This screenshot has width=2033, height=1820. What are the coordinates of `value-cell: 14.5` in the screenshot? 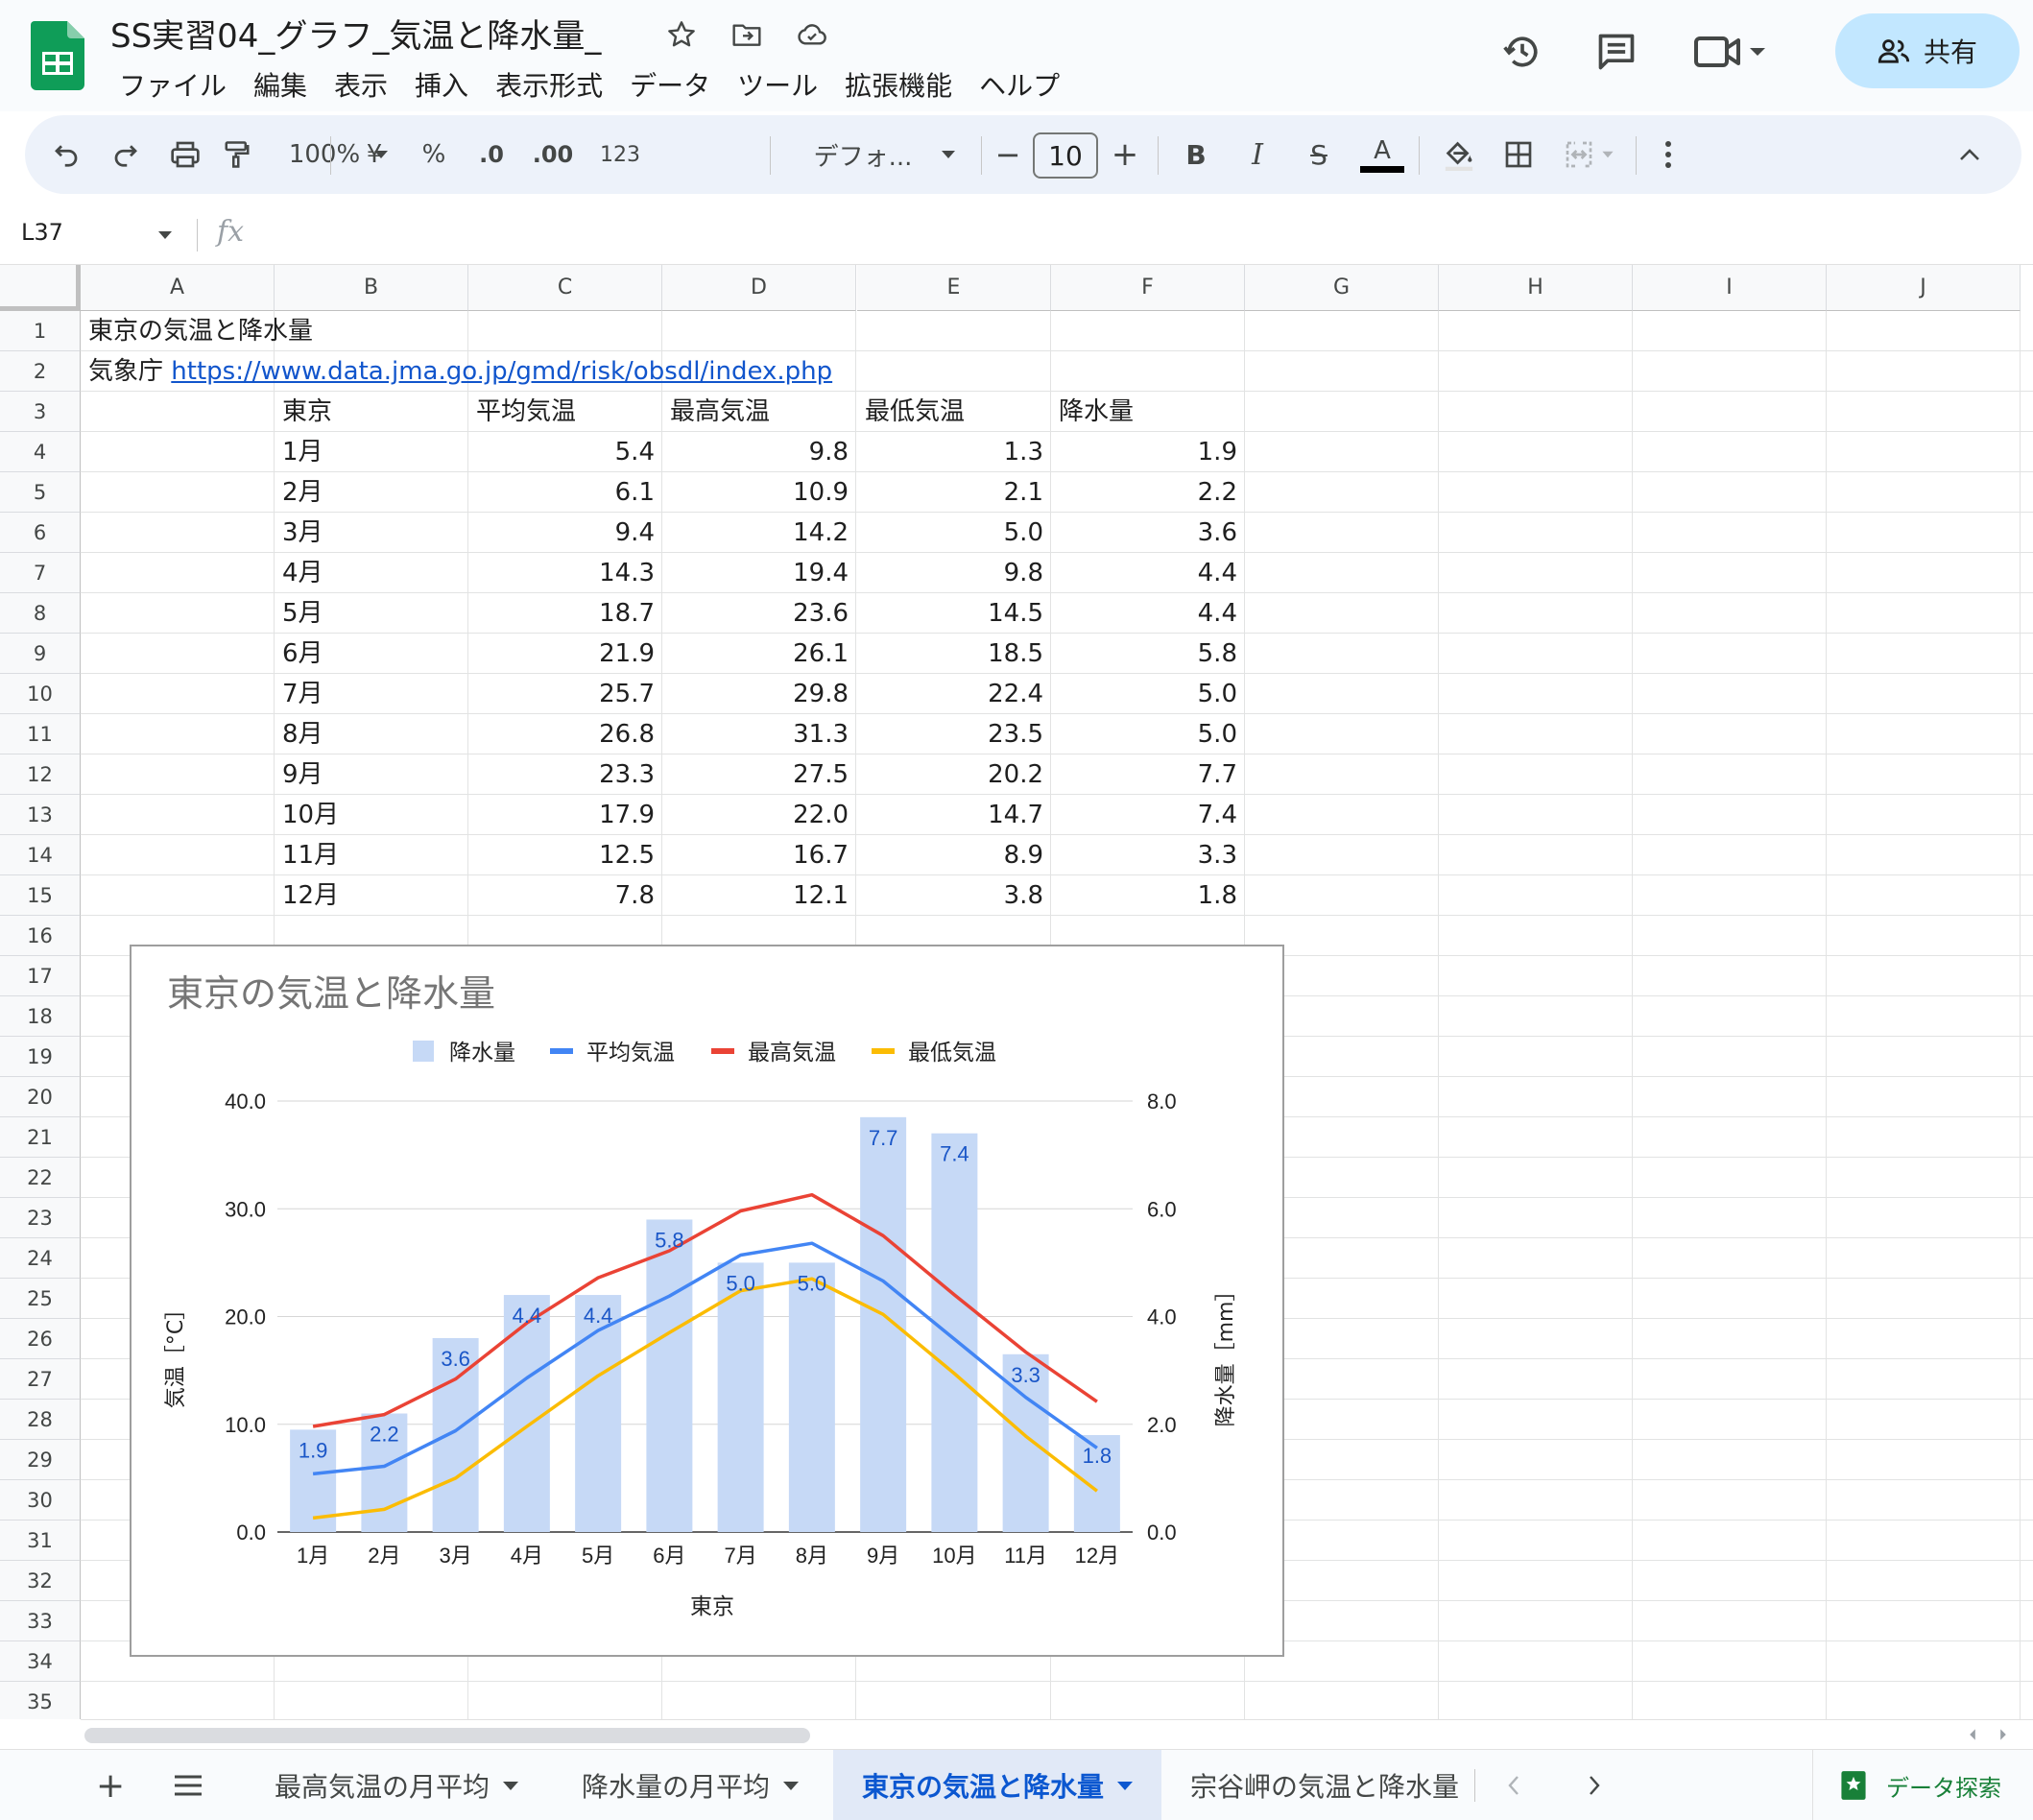 It's located at (1015, 614).